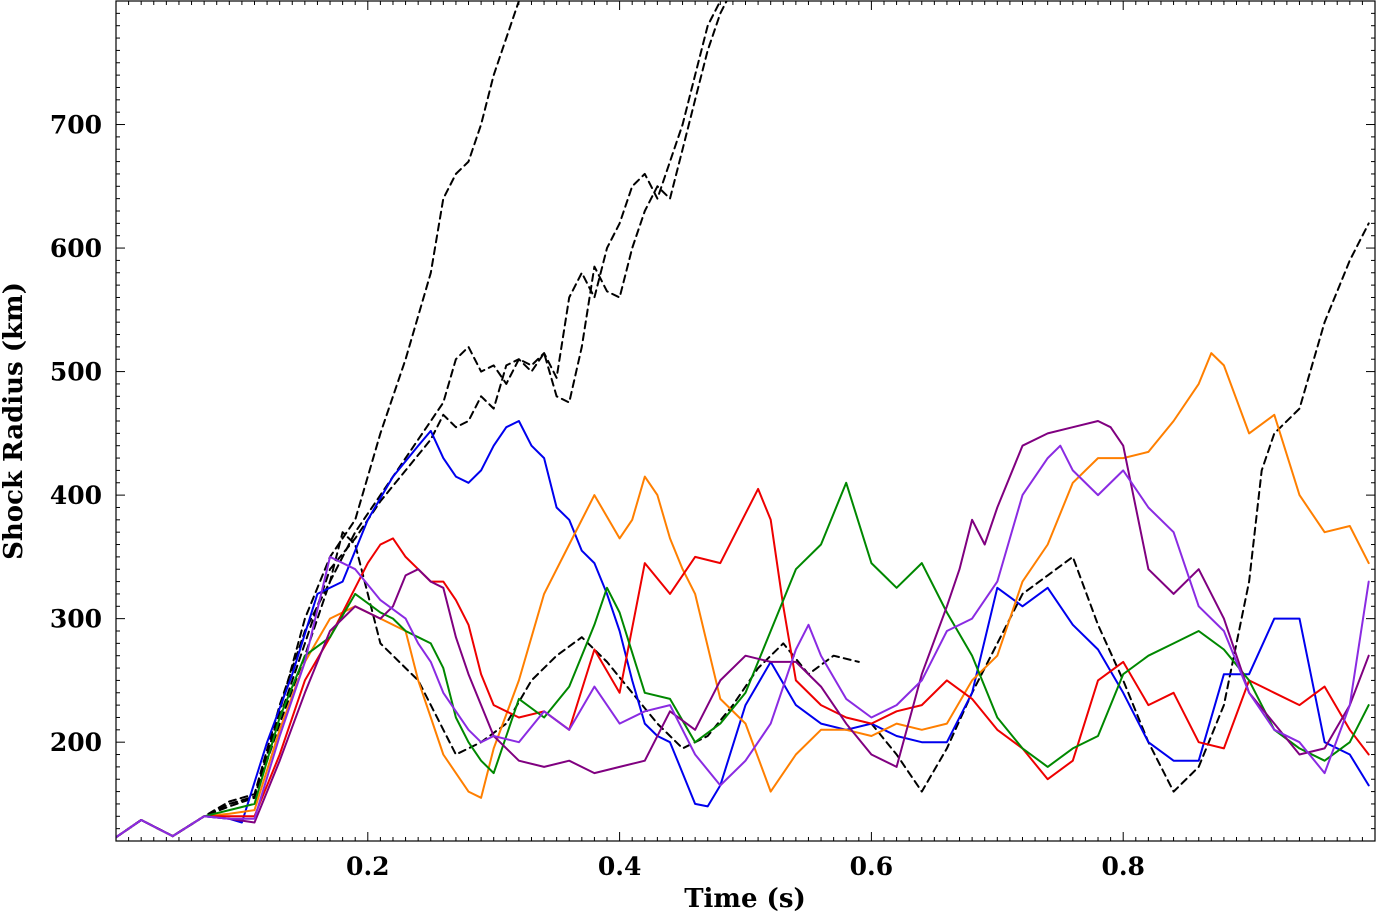 The height and width of the screenshot is (913, 1376). I want to click on x-tick-label: 0.4, so click(620, 866).